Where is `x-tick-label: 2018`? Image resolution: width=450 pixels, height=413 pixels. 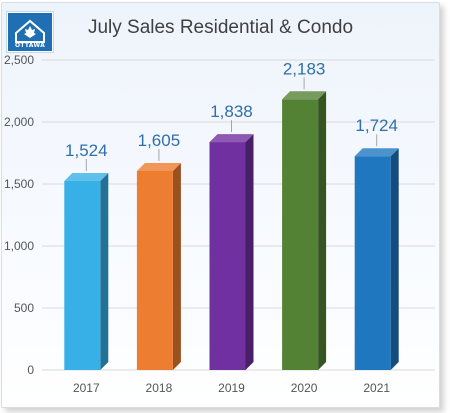 x-tick-label: 2018 is located at coordinates (159, 388).